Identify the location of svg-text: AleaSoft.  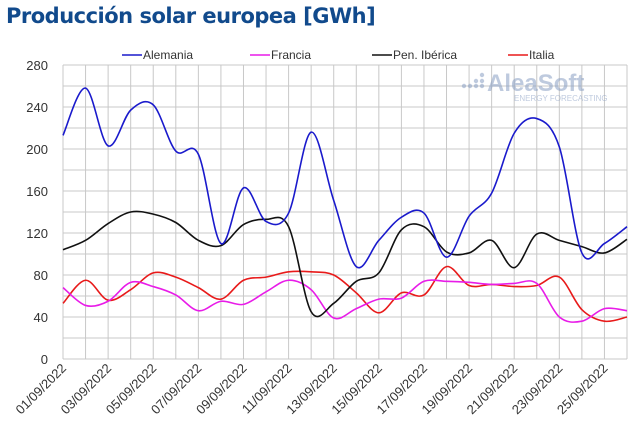
(535, 83).